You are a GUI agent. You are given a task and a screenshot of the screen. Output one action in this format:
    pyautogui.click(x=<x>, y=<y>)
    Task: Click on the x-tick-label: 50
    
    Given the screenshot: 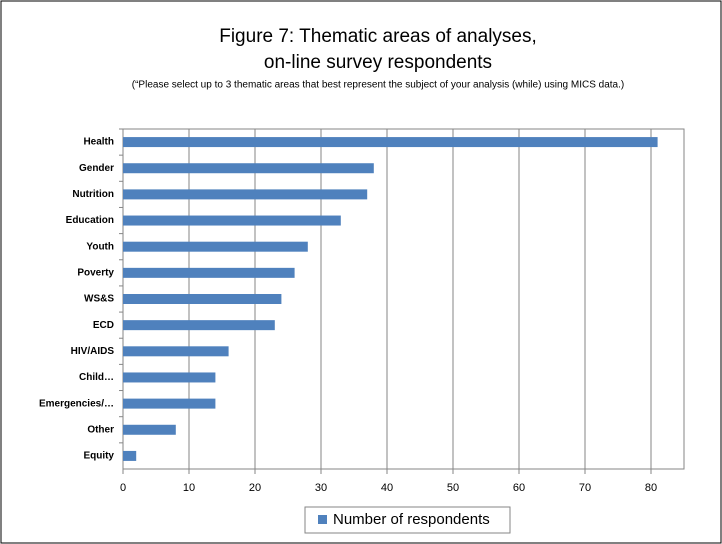 What is the action you would take?
    pyautogui.click(x=453, y=488)
    